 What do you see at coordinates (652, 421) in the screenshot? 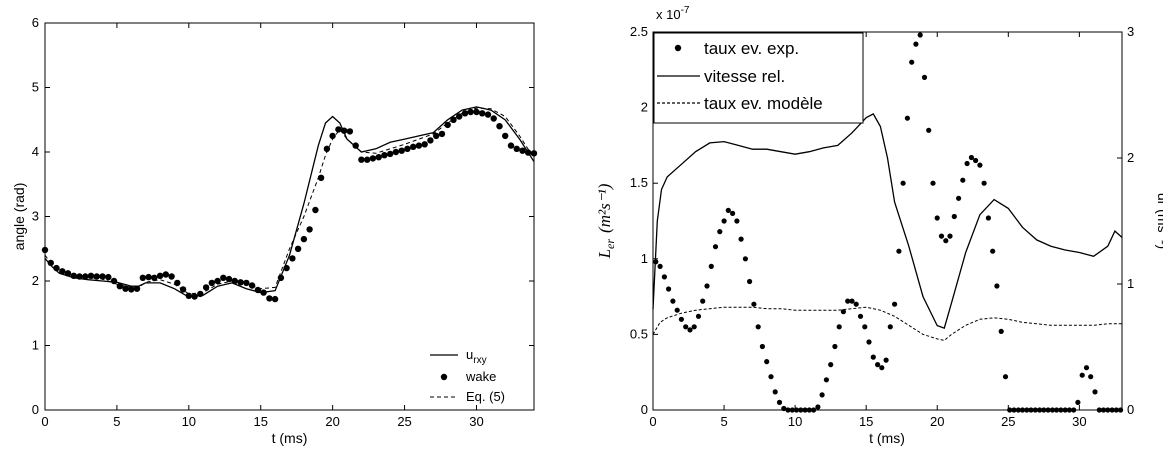
I see `right-x-tick-label: 0` at bounding box center [652, 421].